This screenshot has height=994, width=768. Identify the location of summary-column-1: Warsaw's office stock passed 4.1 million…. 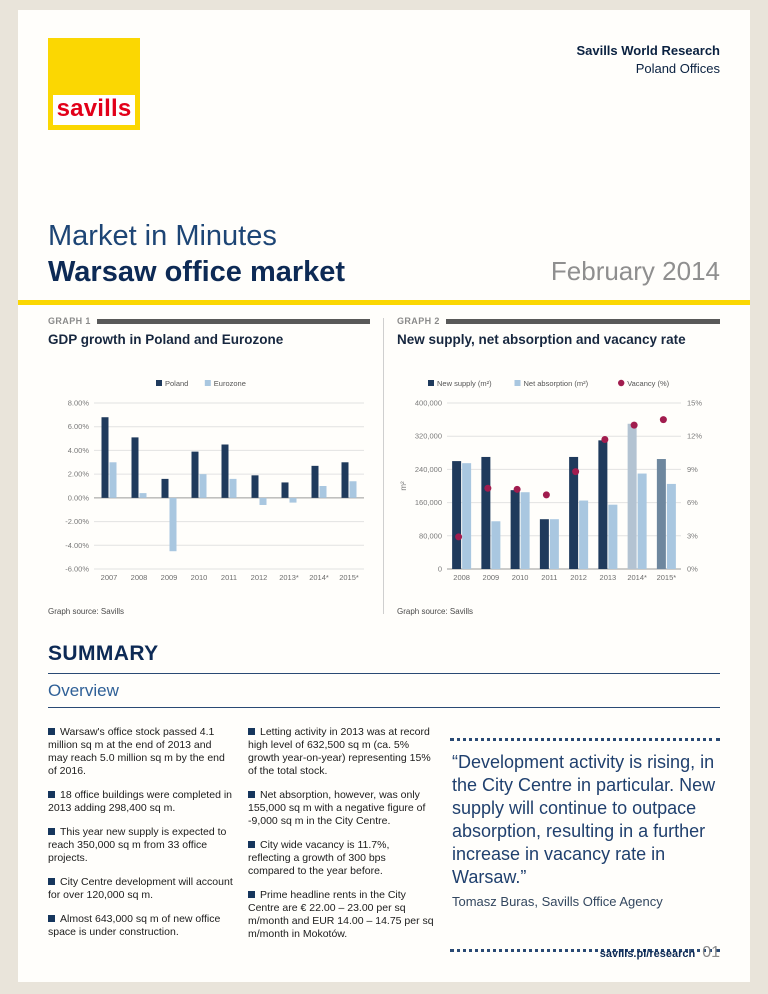
(141, 839).